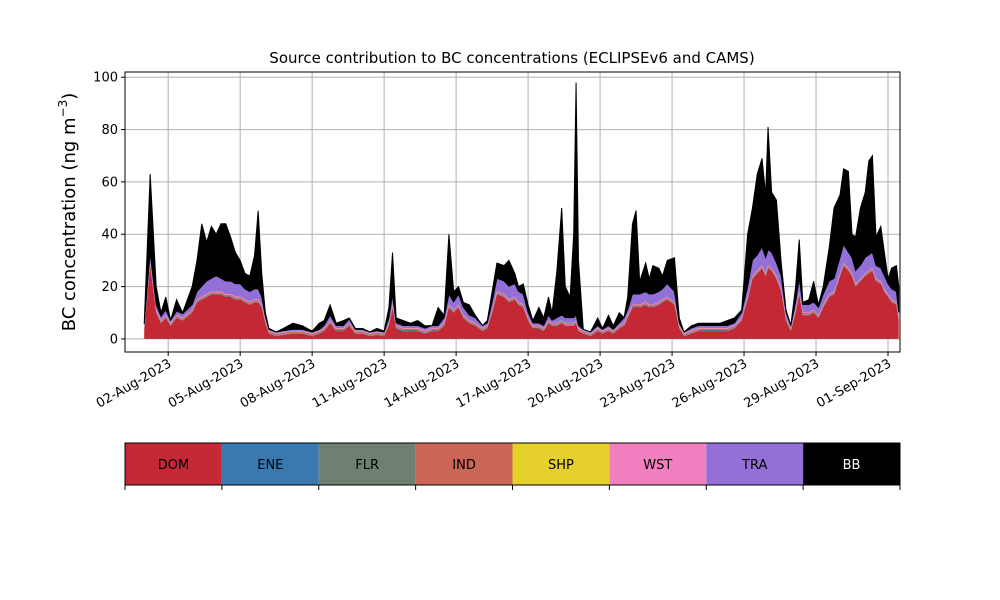 The height and width of the screenshot is (600, 1000). Describe the element at coordinates (105, 78) in the screenshot. I see `y-tick-label: 100` at that location.